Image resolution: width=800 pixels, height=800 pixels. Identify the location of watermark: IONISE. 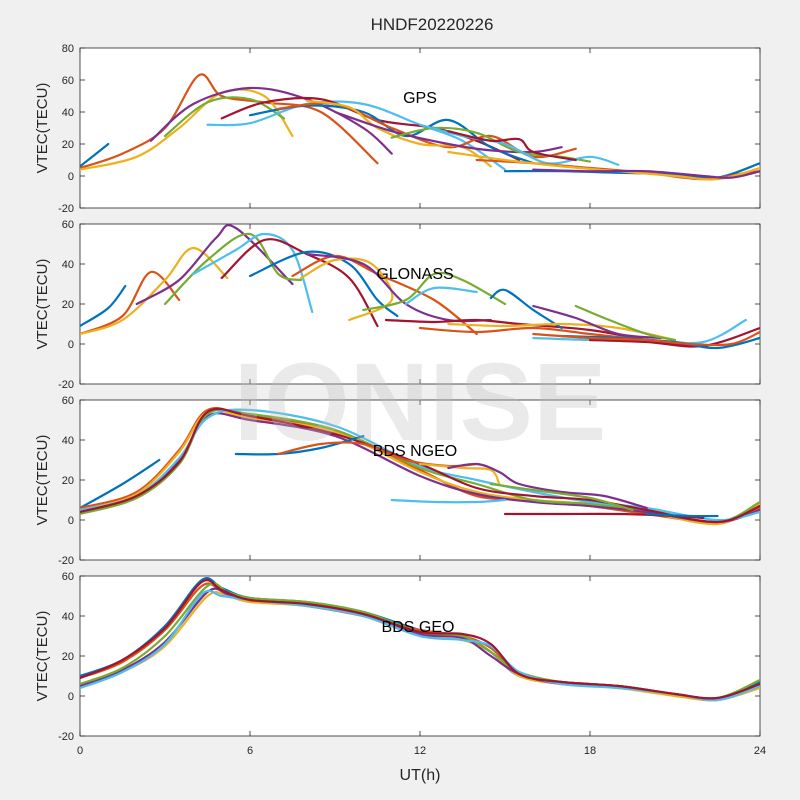
(420, 402).